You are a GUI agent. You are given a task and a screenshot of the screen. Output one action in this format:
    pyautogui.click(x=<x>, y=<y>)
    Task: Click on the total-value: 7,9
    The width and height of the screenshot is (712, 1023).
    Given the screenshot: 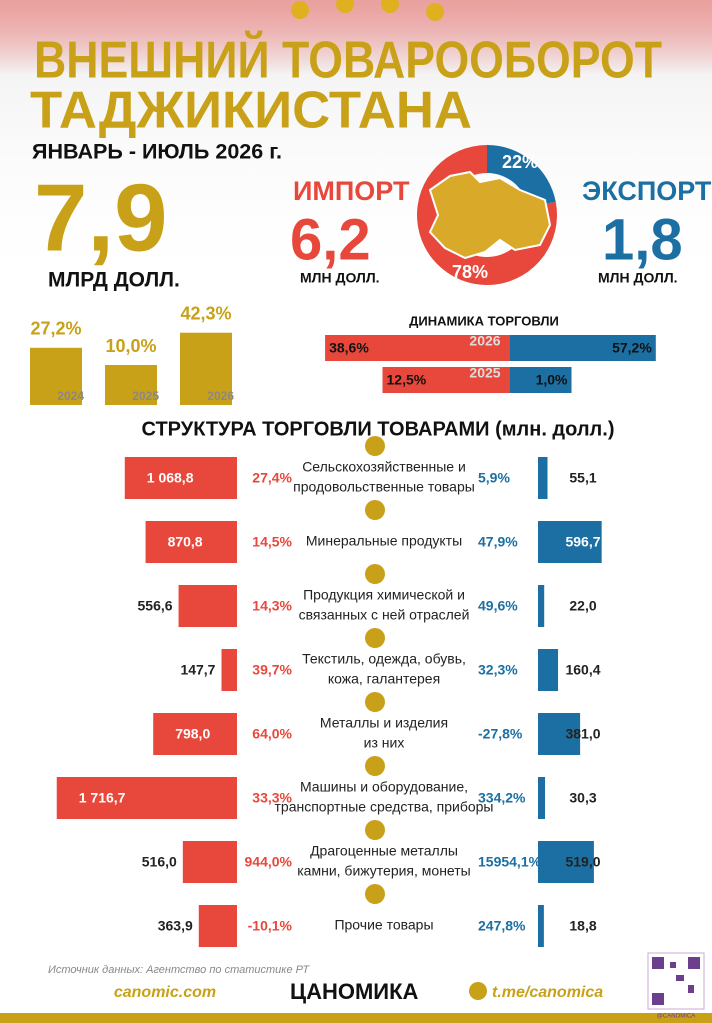 What is the action you would take?
    pyautogui.click(x=100, y=217)
    